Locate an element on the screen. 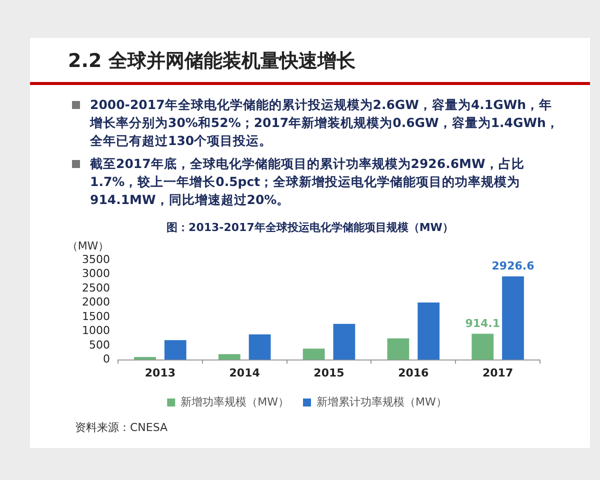  y-axis-title: （MW） is located at coordinates (88, 245).